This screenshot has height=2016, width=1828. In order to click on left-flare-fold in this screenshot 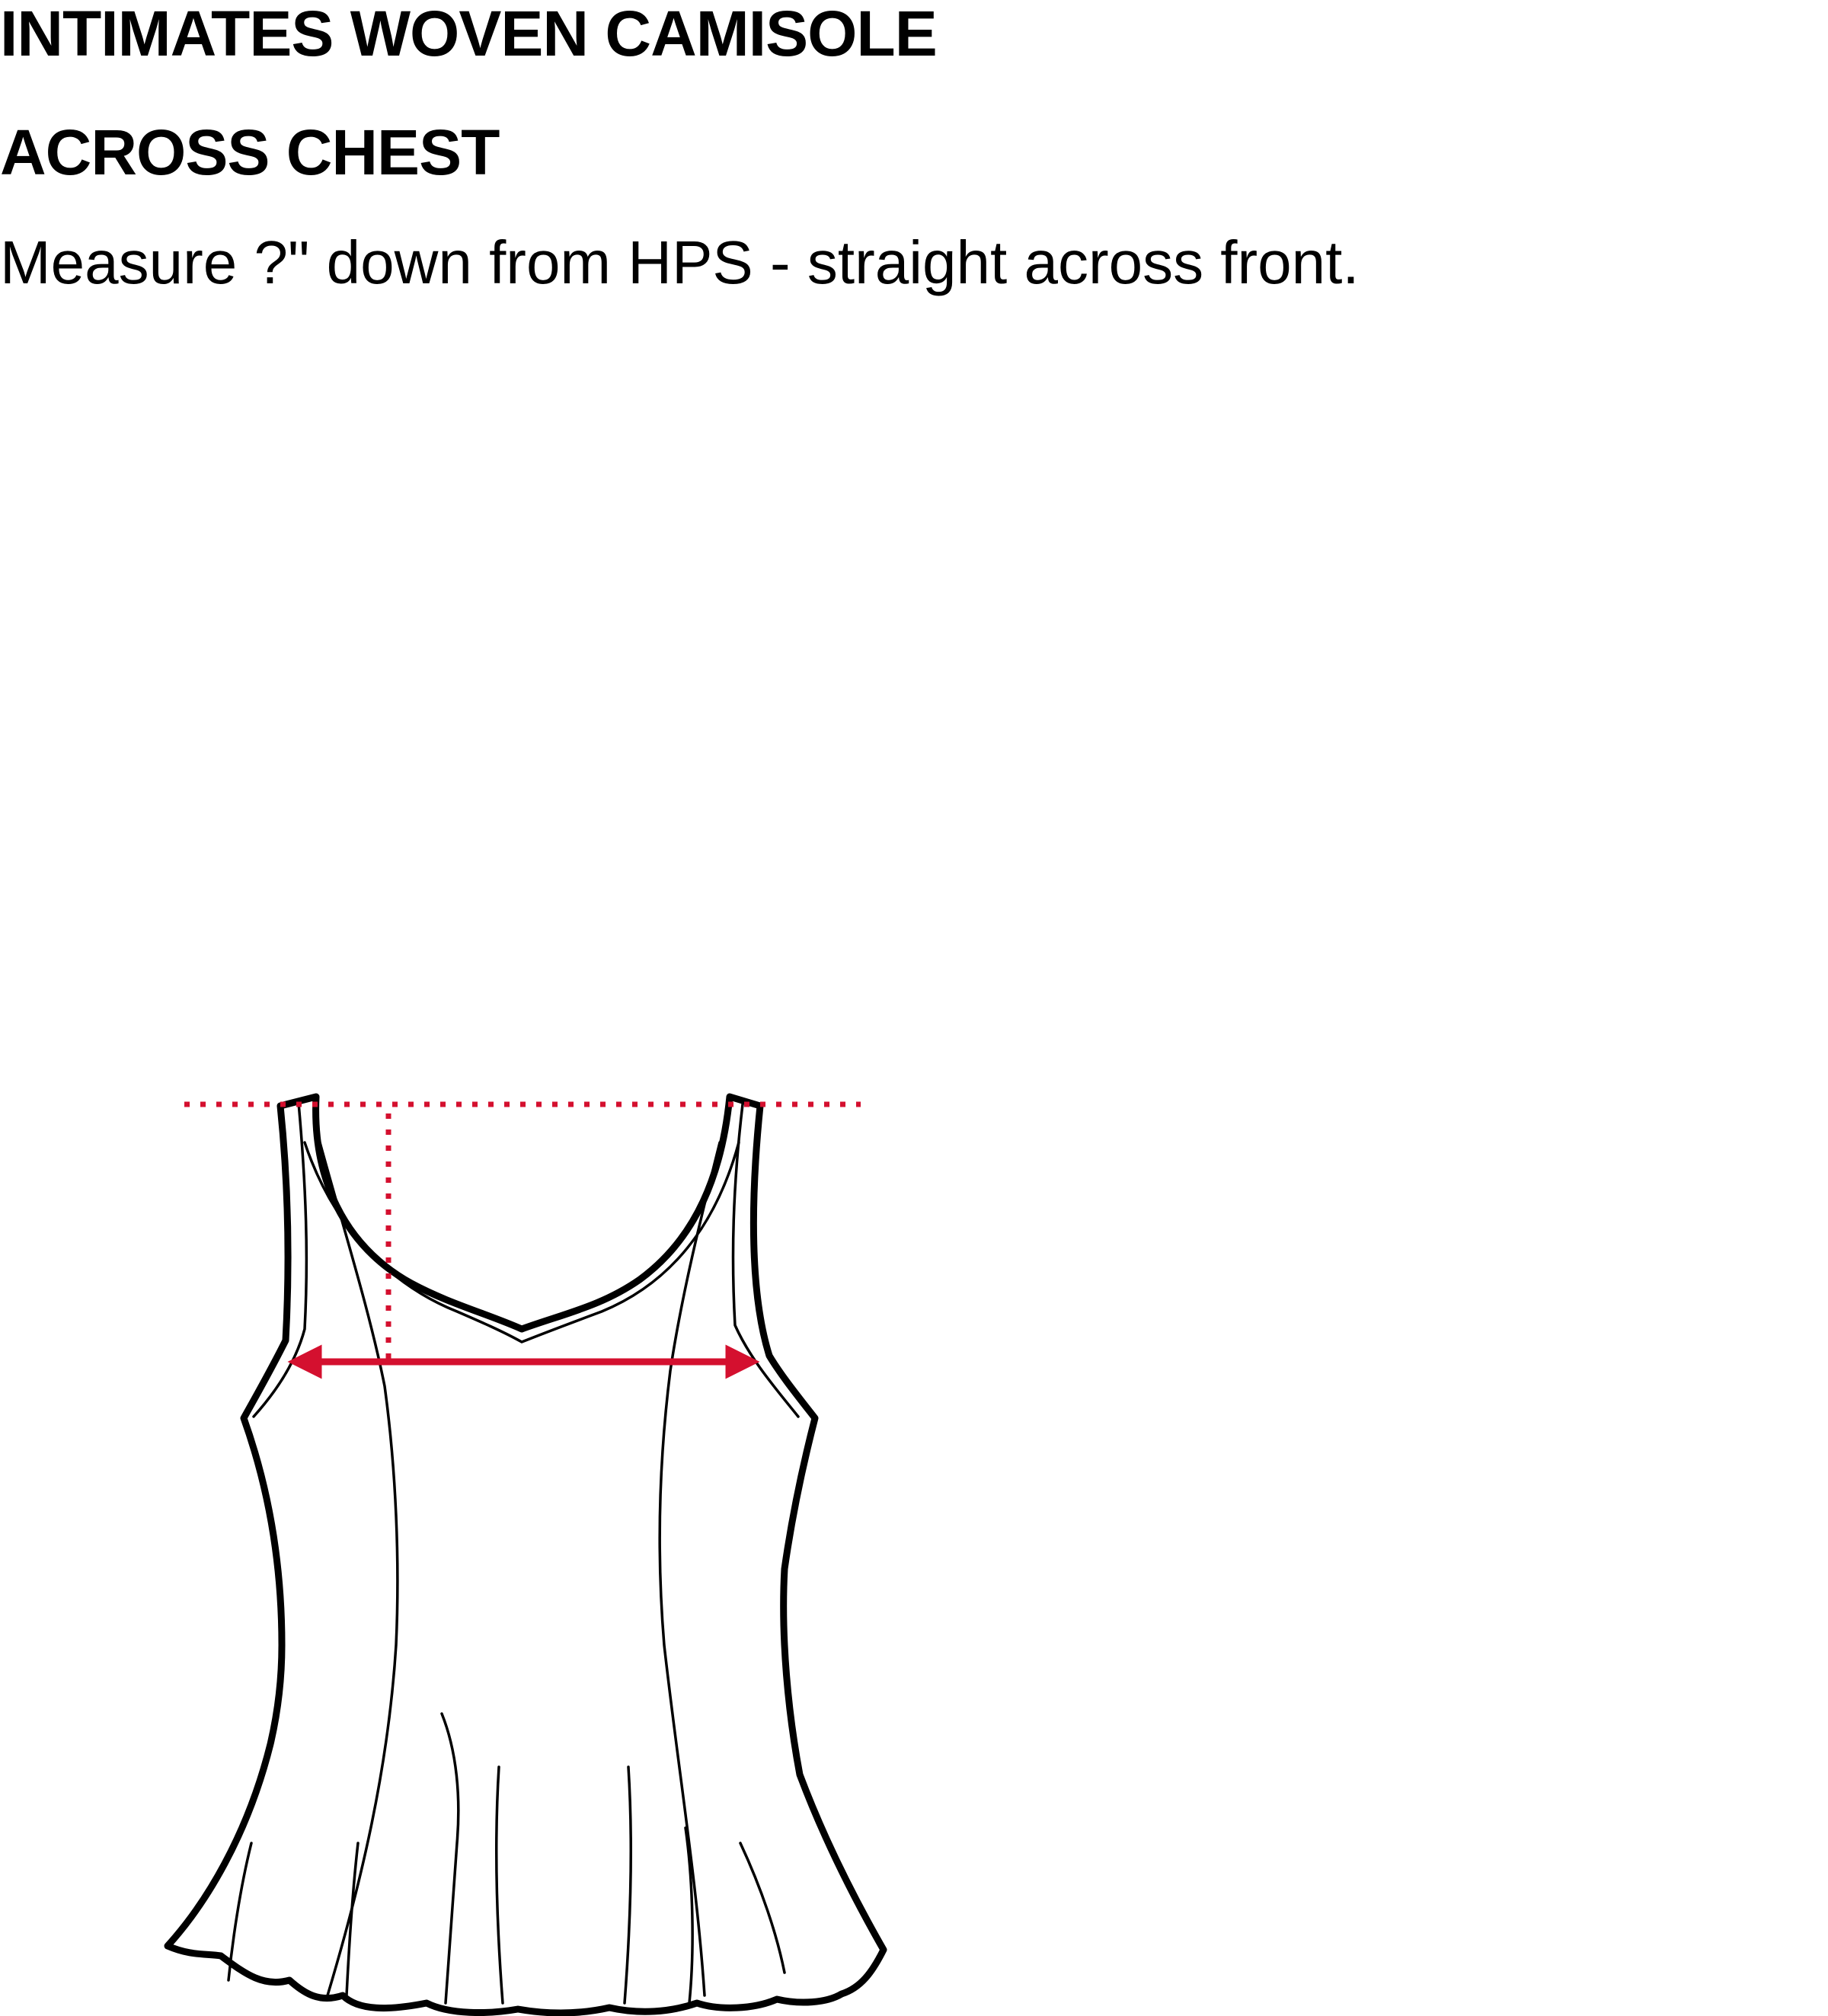, I will do `click(240, 1912)`.